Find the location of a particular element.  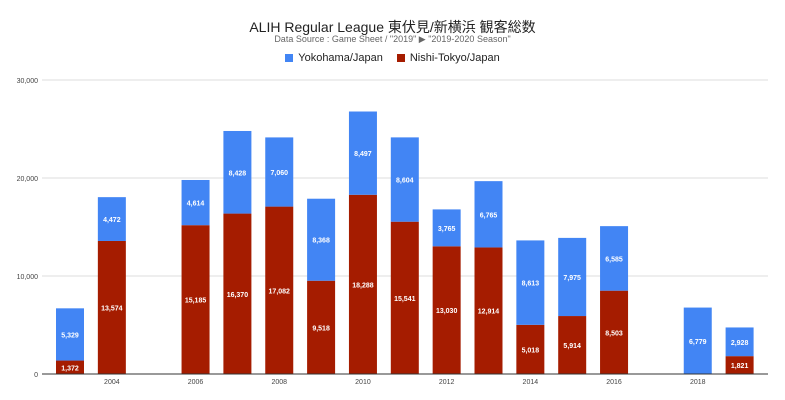

legend-swatch-yokohama is located at coordinates (289, 58).